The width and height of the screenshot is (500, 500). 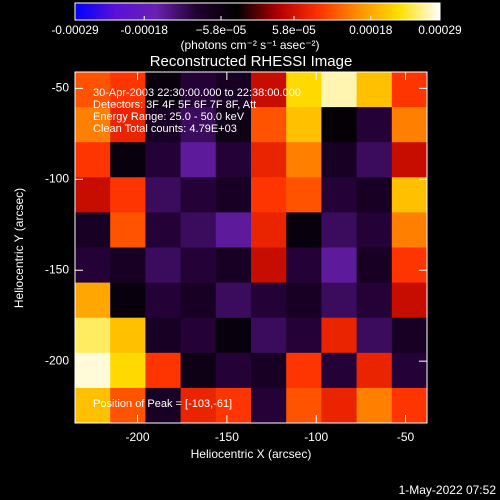 What do you see at coordinates (440, 30) in the screenshot?
I see `colorbar-tick-label: 0.00029` at bounding box center [440, 30].